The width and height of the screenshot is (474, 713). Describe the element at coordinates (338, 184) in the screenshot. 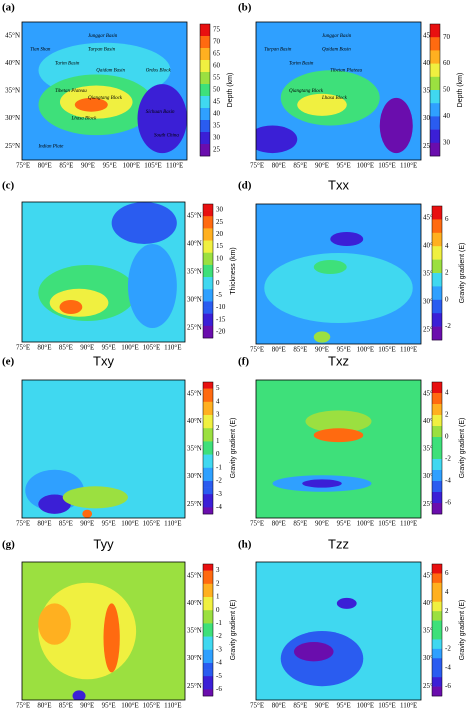

I see `panel-title: Txx` at that location.